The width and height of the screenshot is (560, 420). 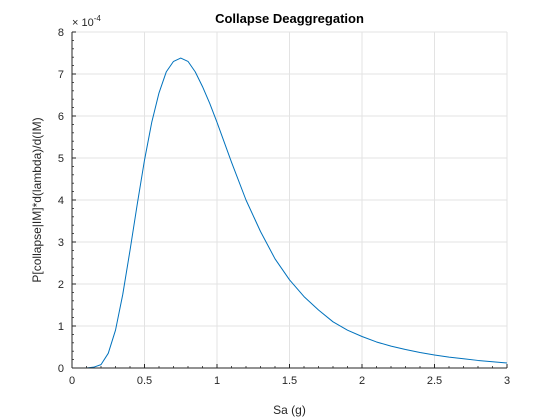 I want to click on x-tick-label: 2.5, so click(x=434, y=381).